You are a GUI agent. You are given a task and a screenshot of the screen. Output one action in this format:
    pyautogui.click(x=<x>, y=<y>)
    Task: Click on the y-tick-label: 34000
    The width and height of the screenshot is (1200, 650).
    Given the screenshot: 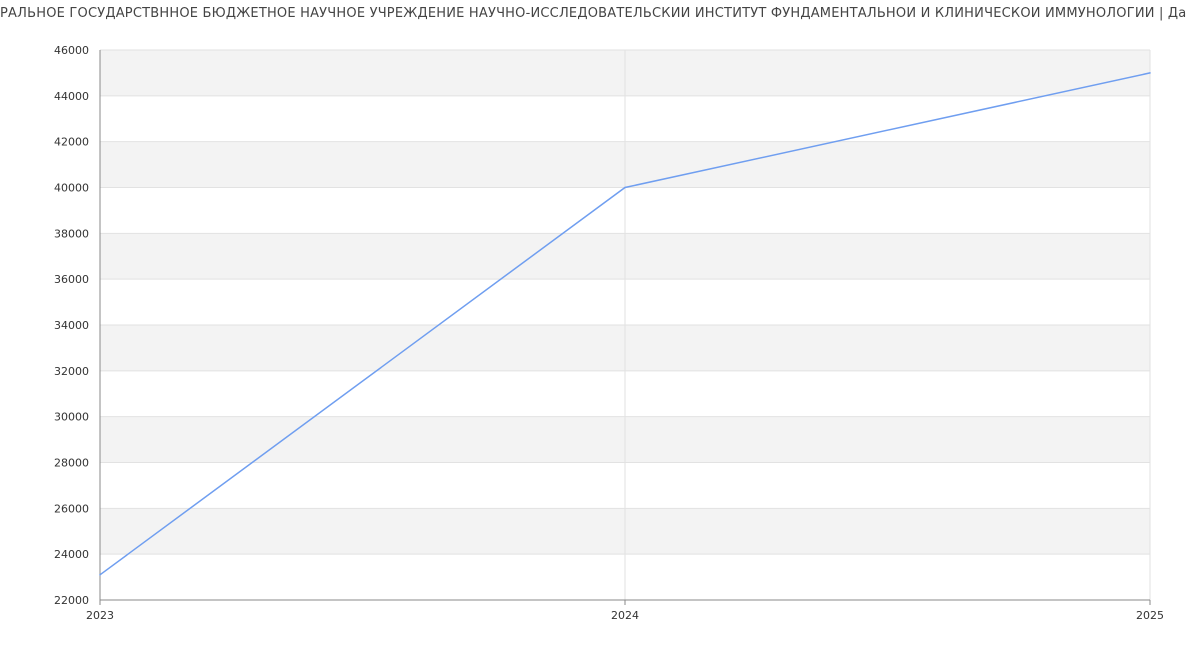 What is the action you would take?
    pyautogui.click(x=71, y=325)
    